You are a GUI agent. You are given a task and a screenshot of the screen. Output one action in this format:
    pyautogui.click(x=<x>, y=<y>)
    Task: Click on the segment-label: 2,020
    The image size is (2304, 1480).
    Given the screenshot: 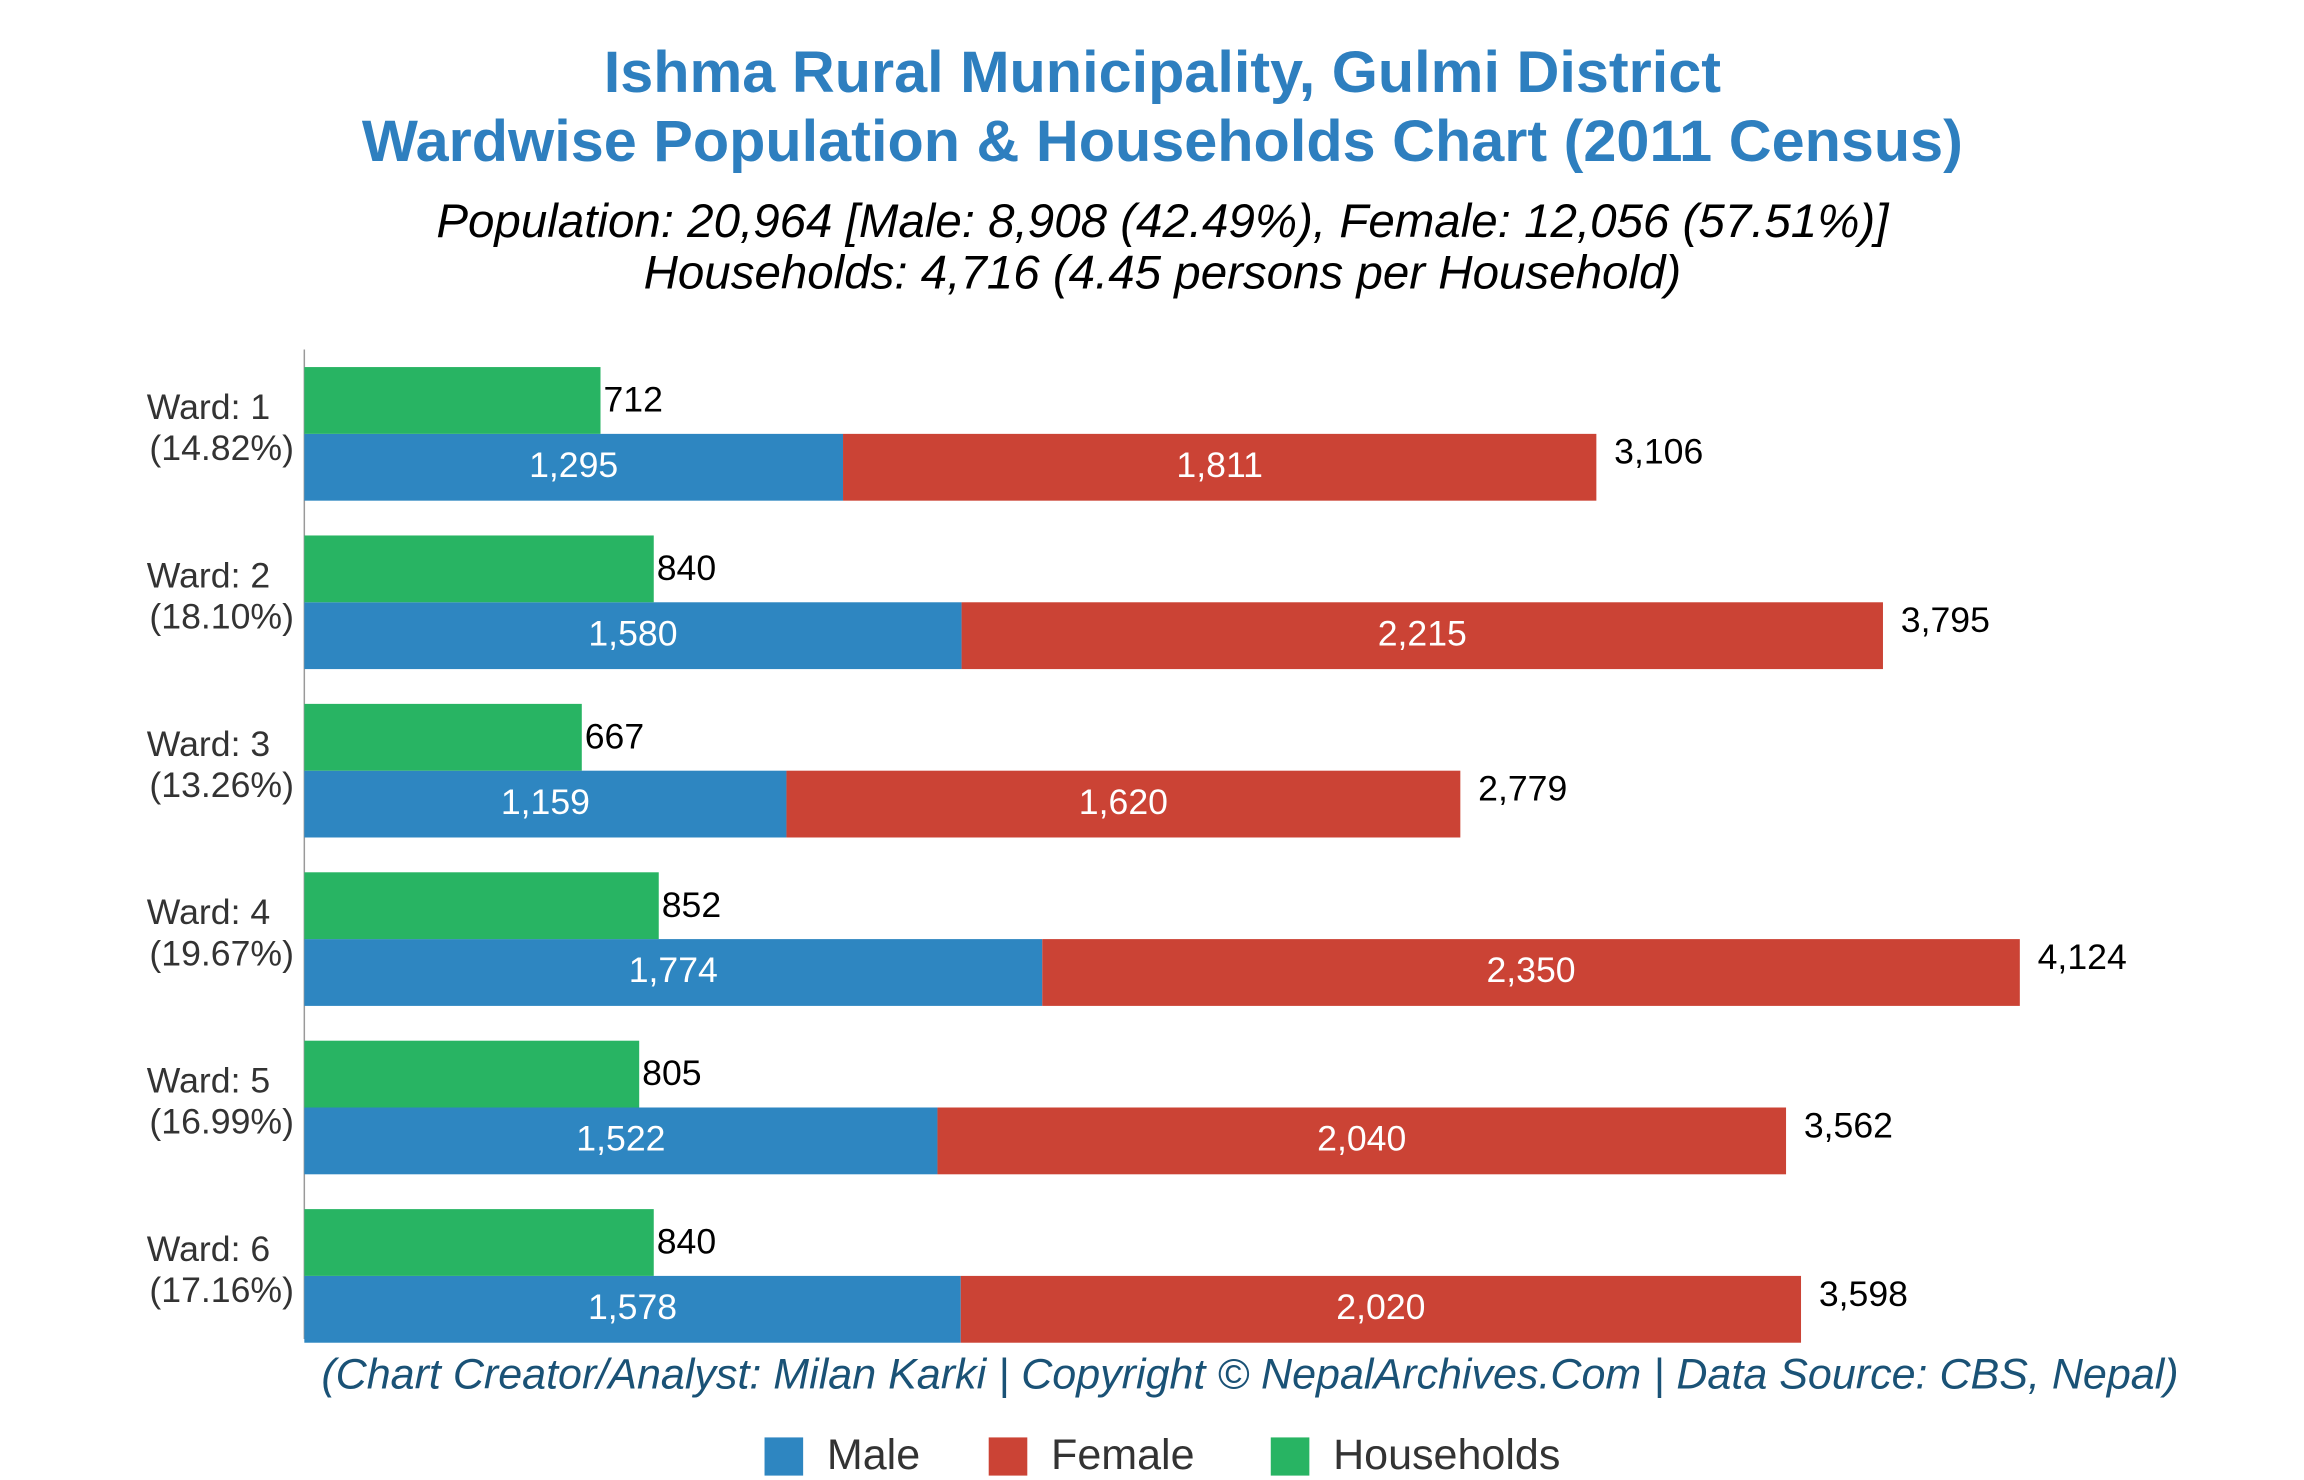 What is the action you would take?
    pyautogui.click(x=1380, y=1307)
    